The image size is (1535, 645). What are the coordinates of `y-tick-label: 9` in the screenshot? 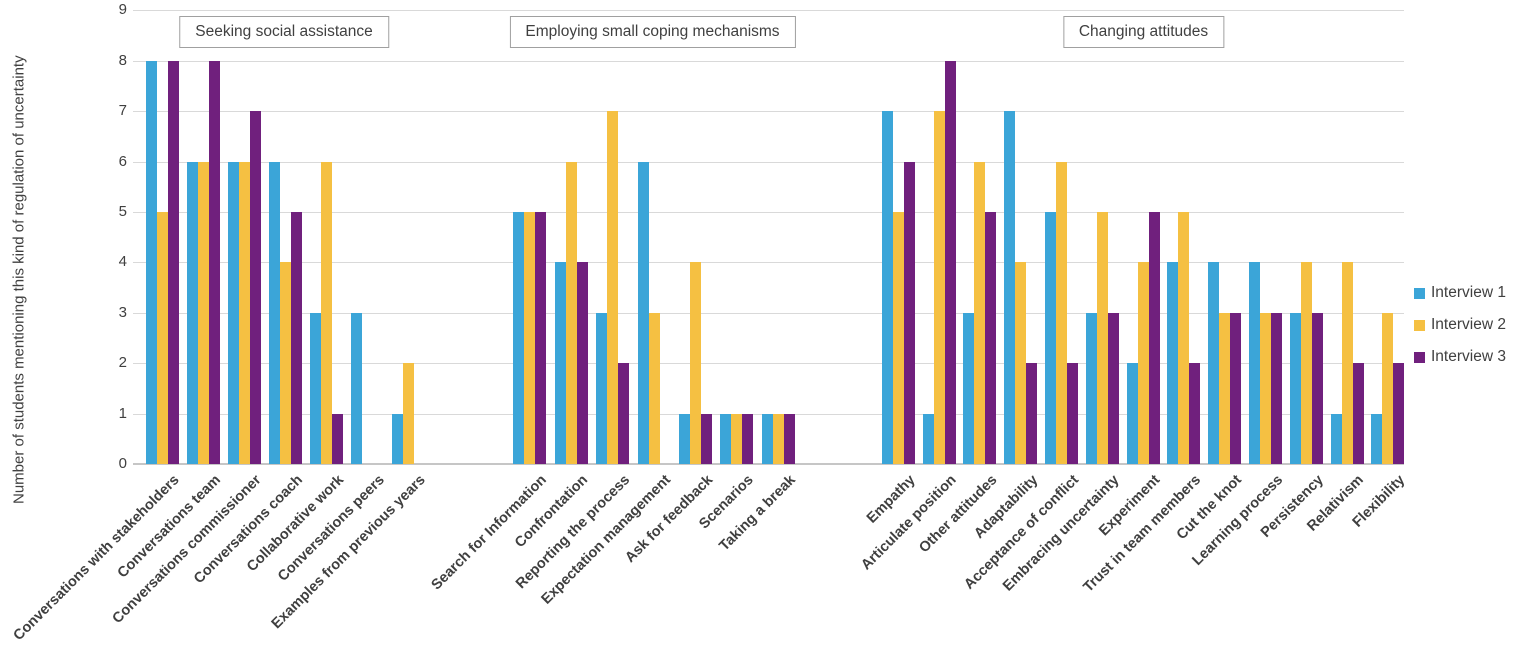 It's located at (122, 10).